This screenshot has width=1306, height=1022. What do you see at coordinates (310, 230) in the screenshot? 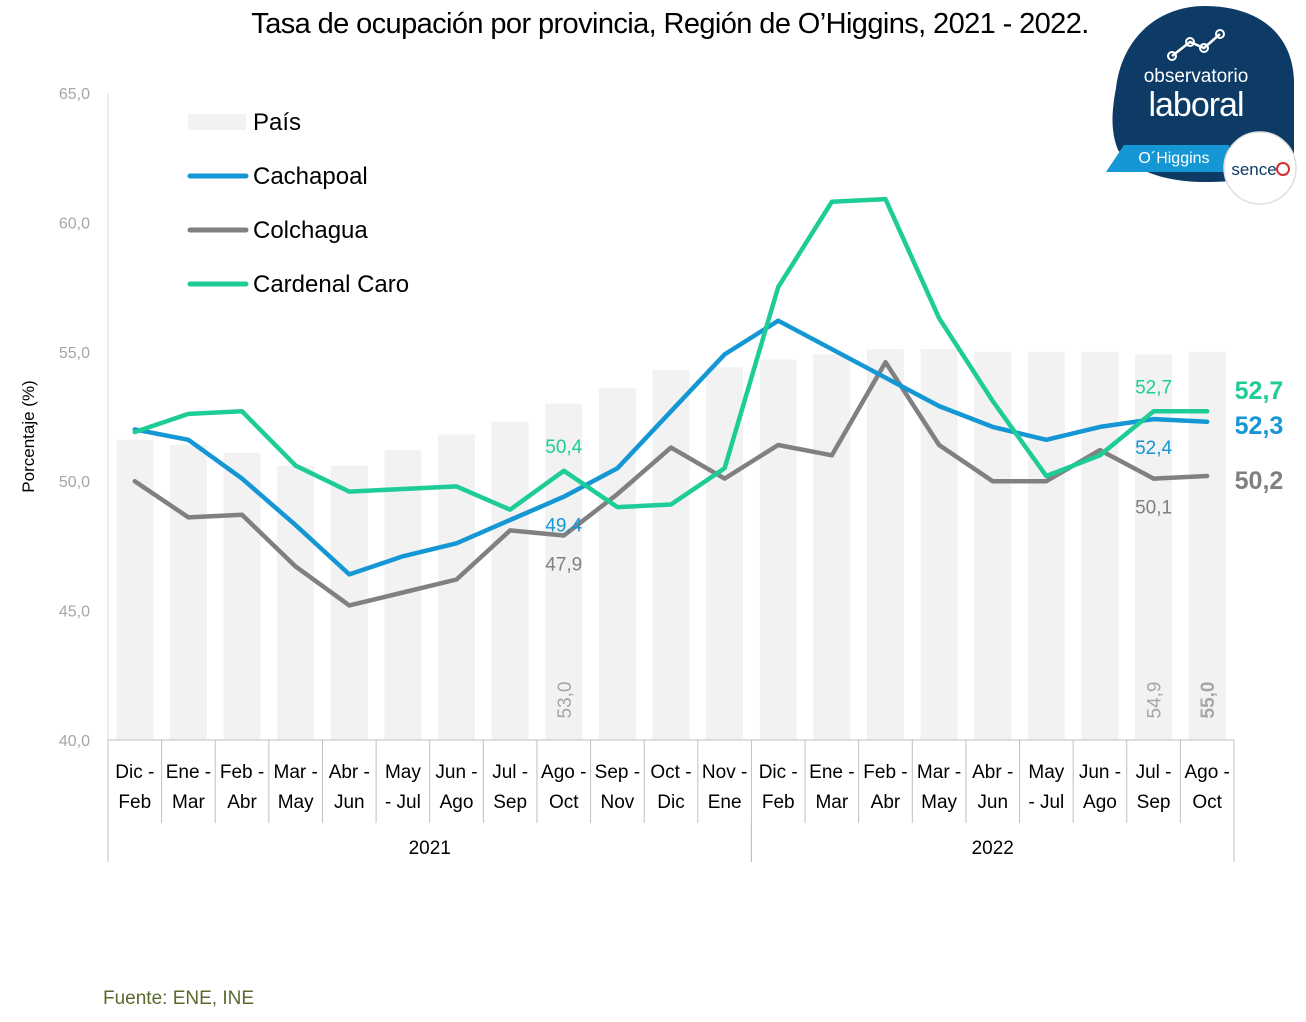
I see `legend-label: Colchagua` at bounding box center [310, 230].